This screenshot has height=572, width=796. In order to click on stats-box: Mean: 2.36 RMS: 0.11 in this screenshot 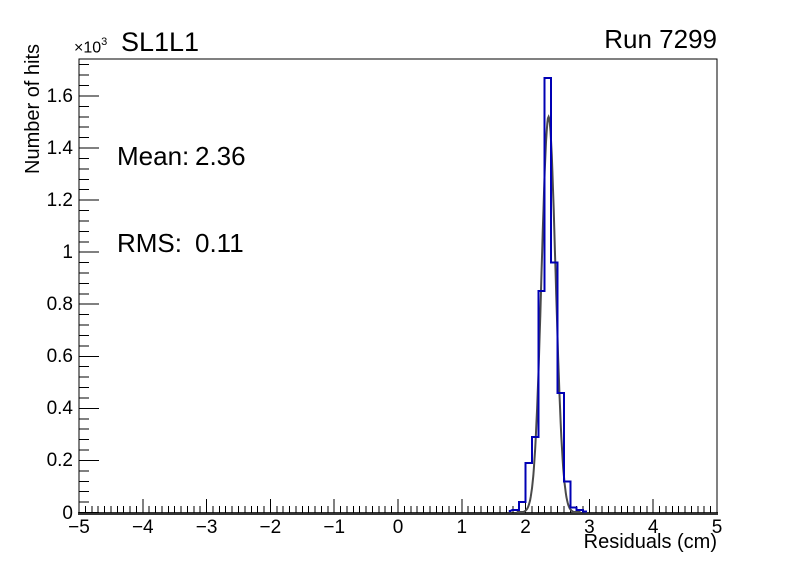, I will do `click(181, 200)`.